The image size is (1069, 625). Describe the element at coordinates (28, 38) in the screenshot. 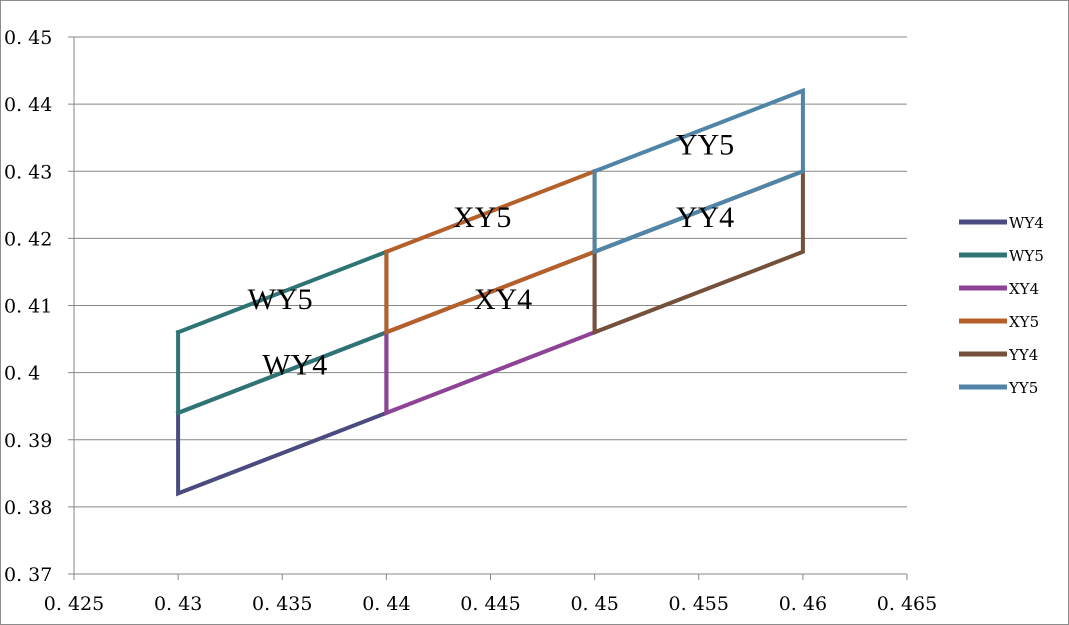

I see `y-tick-label: 0. 45` at that location.